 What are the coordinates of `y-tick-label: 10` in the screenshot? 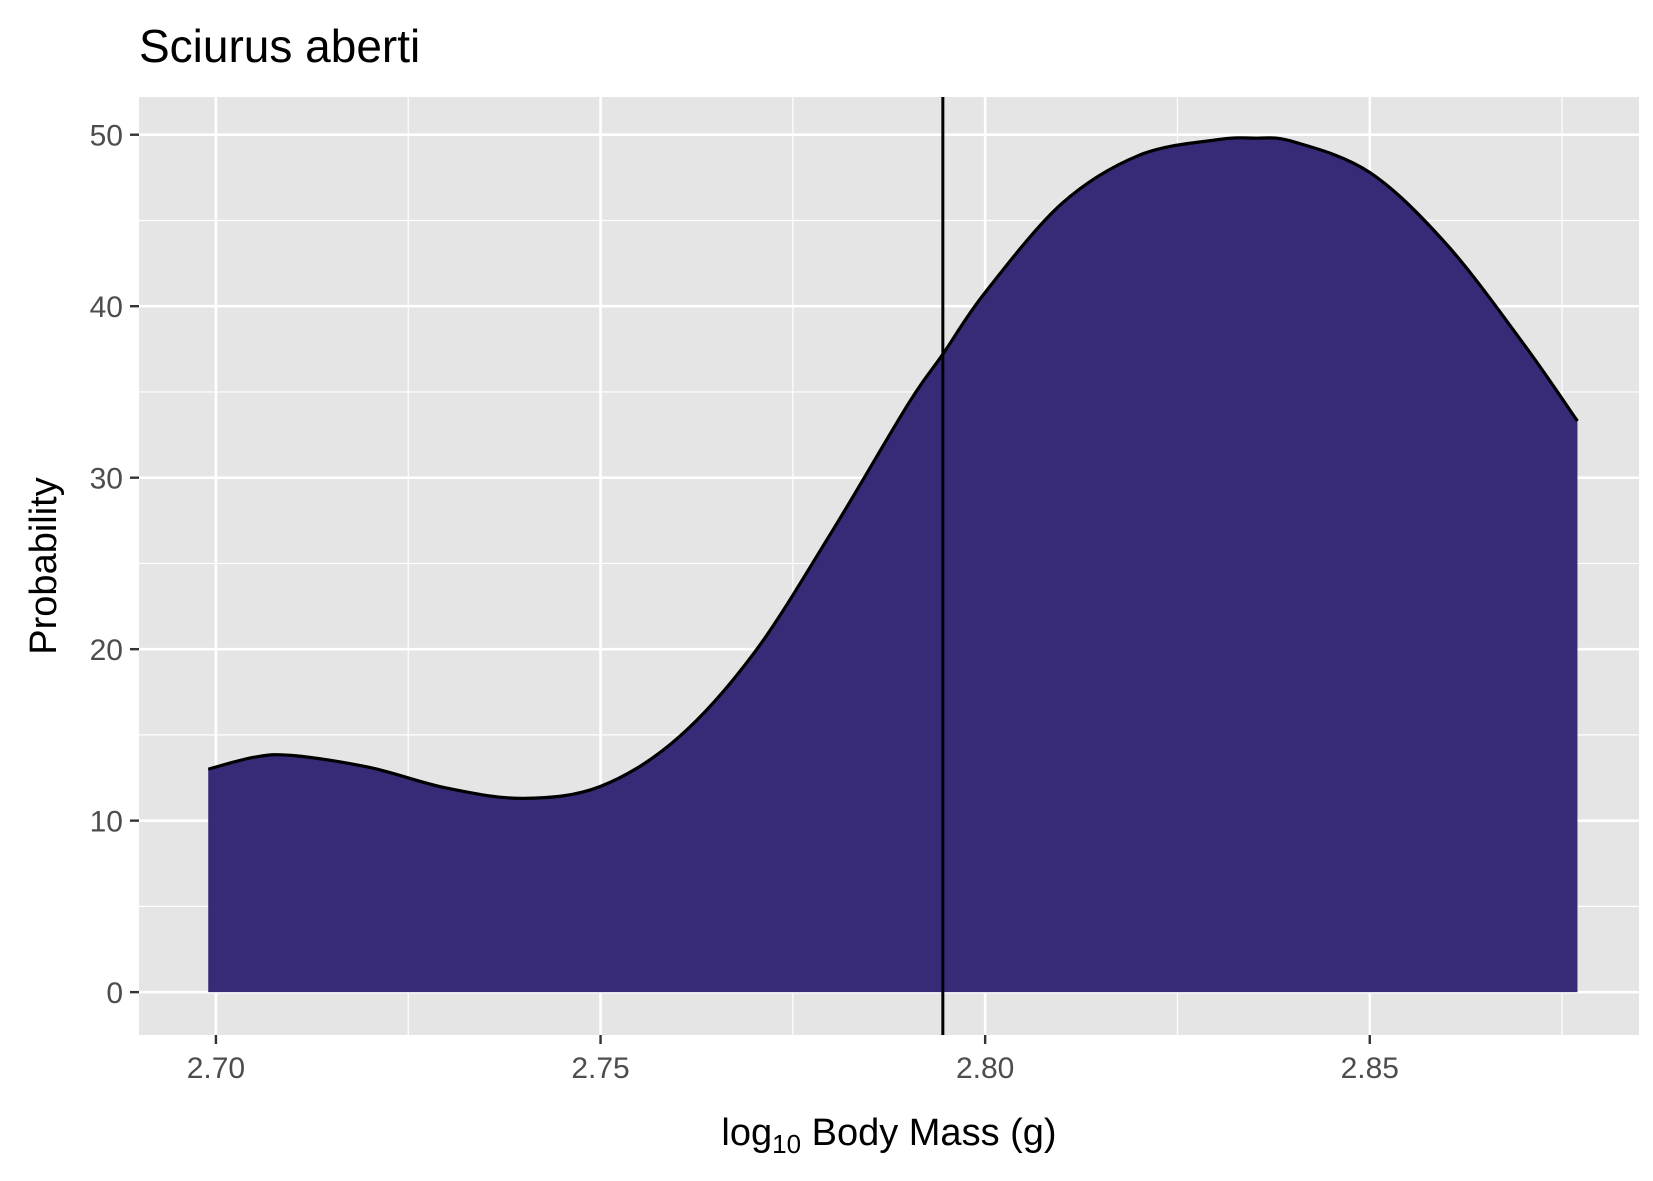 It's located at (106, 822).